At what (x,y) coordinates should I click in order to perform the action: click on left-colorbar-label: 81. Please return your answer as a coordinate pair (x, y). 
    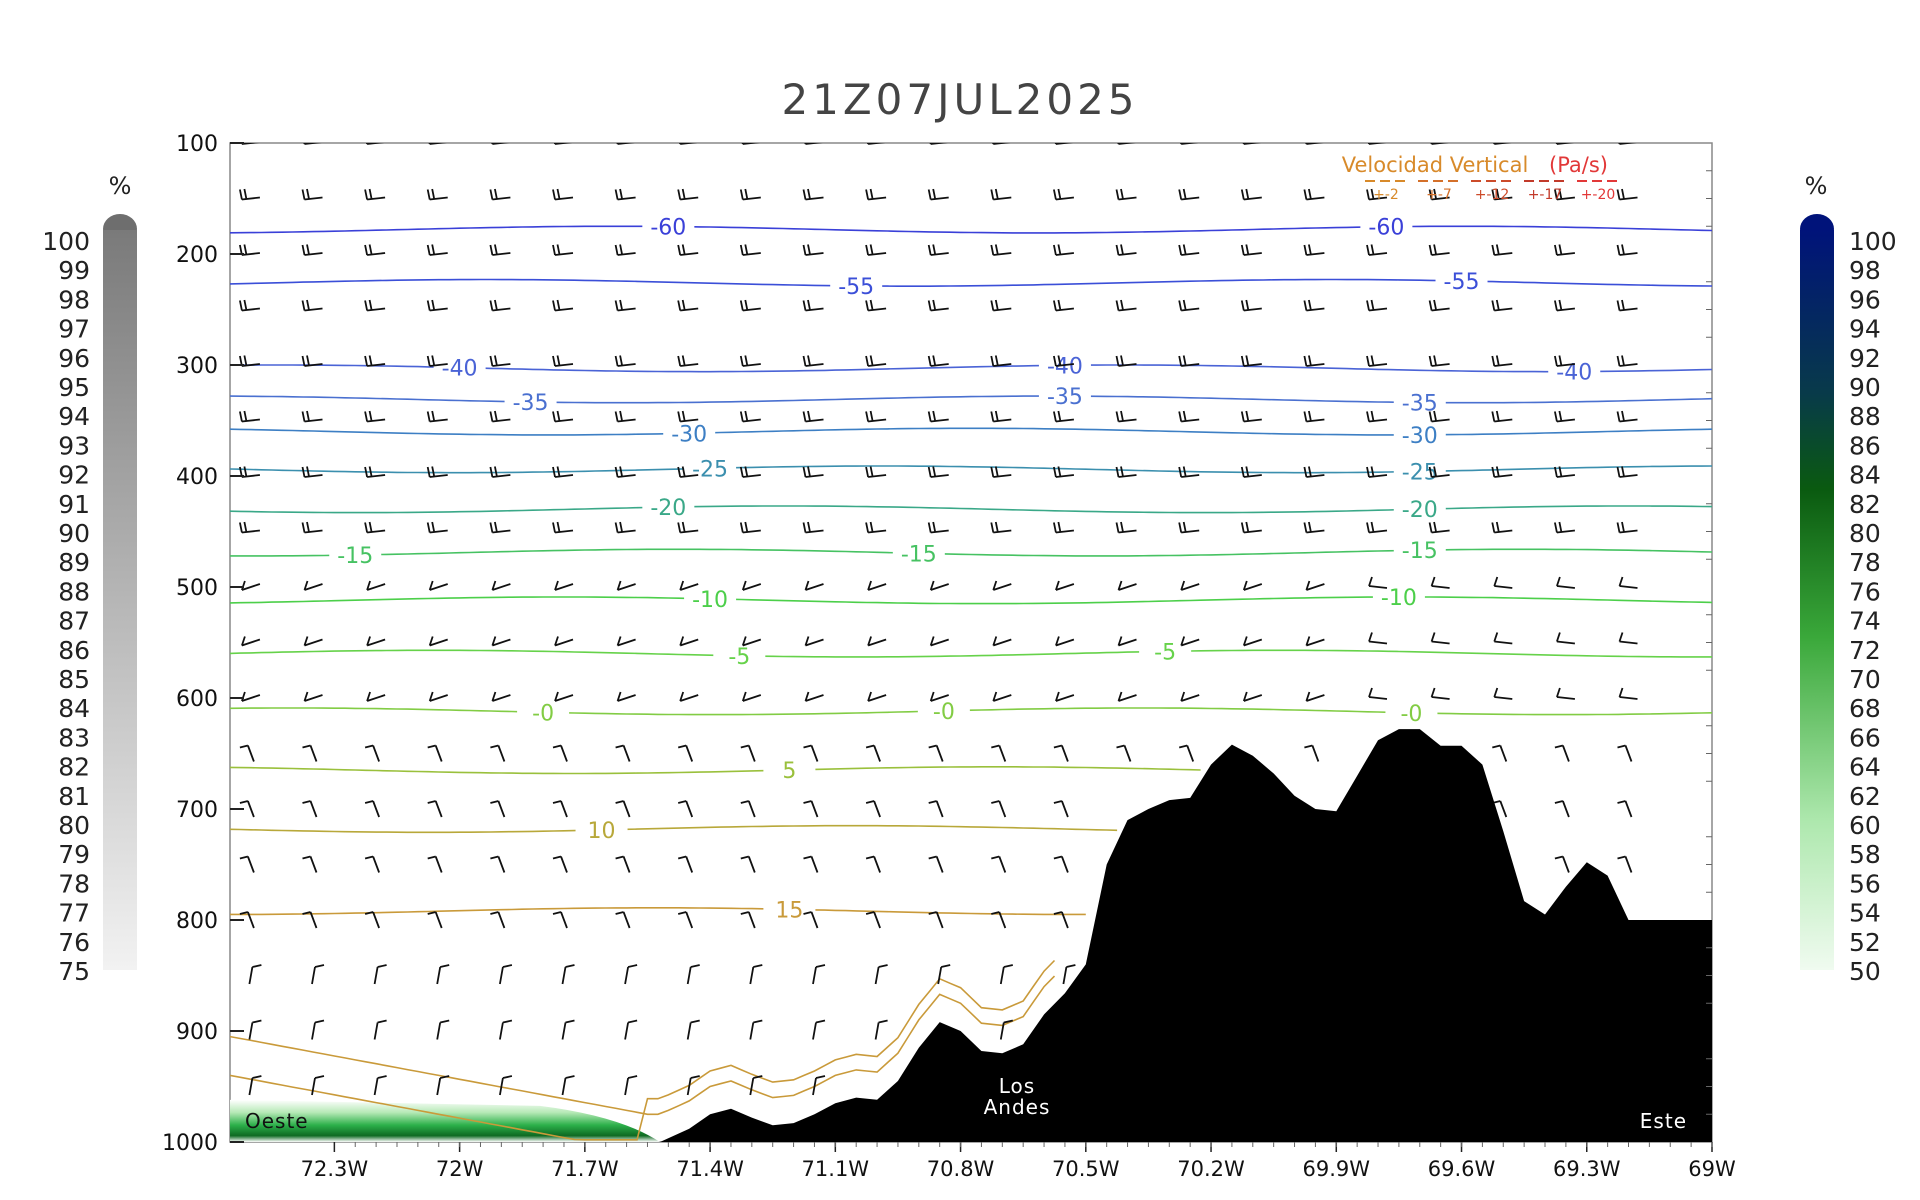
    Looking at the image, I should click on (74, 796).